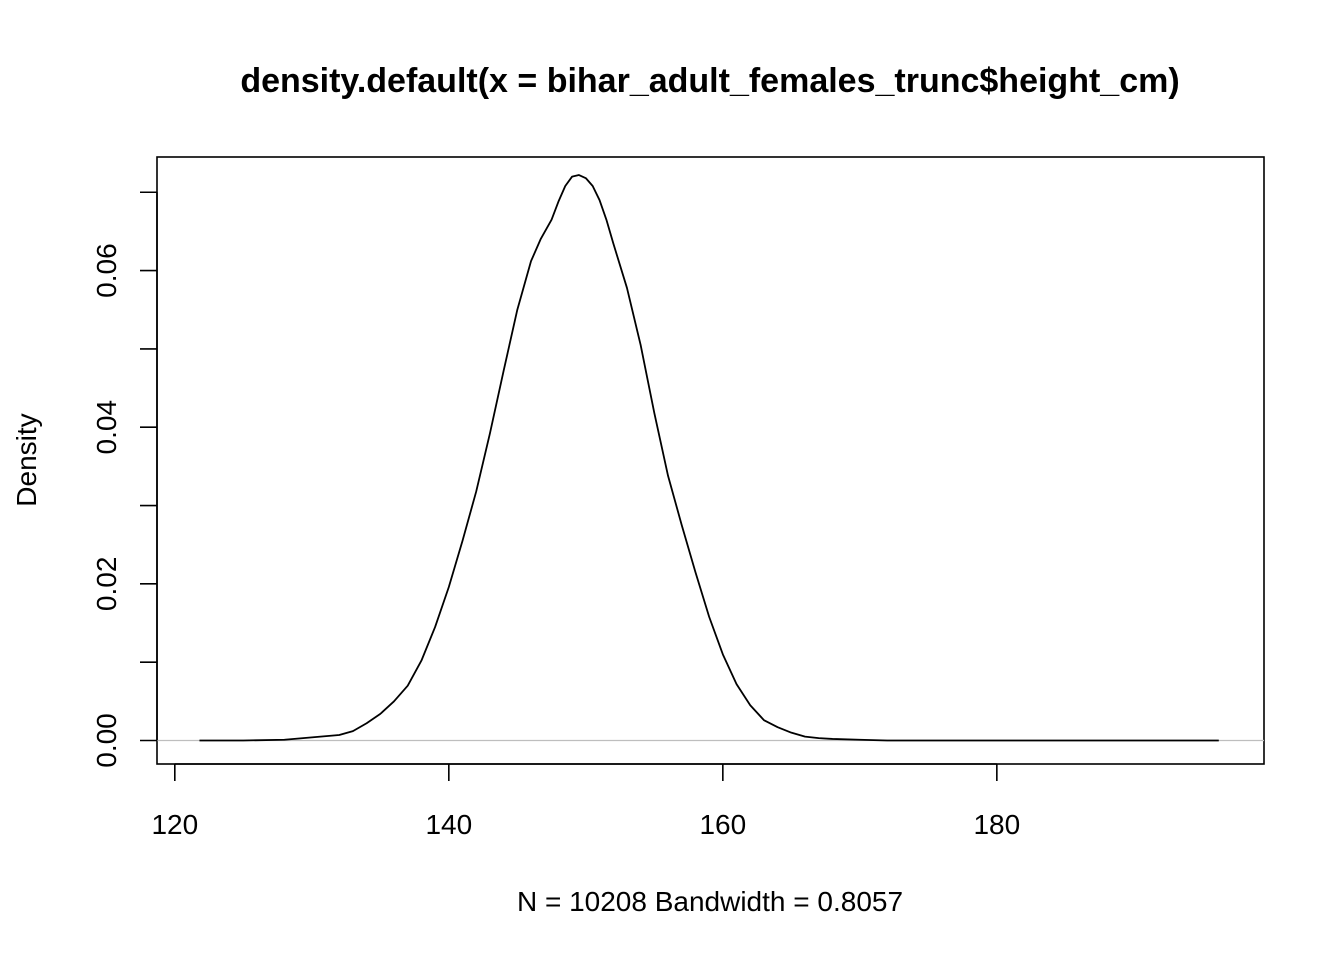 Image resolution: width=1344 pixels, height=960 pixels. I want to click on y-axis: 0.00 0.02 0.04 0.06, so click(124, 479).